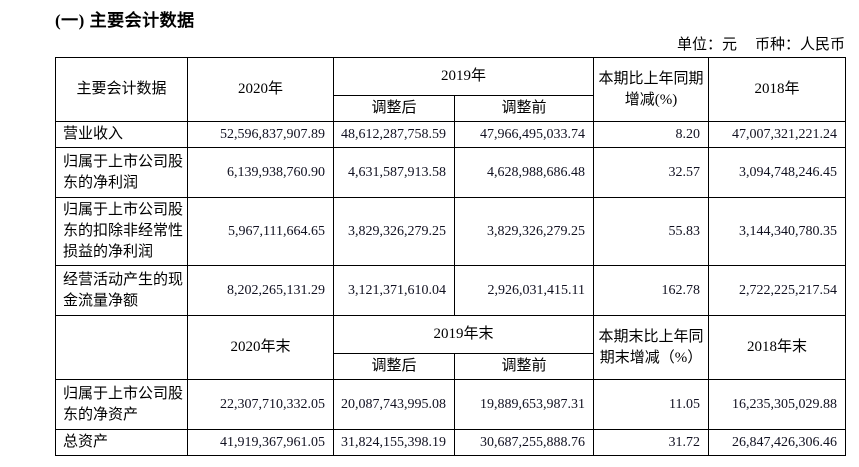 The height and width of the screenshot is (467, 859). I want to click on value-2018: 2,722,225,217.54, so click(777, 290).